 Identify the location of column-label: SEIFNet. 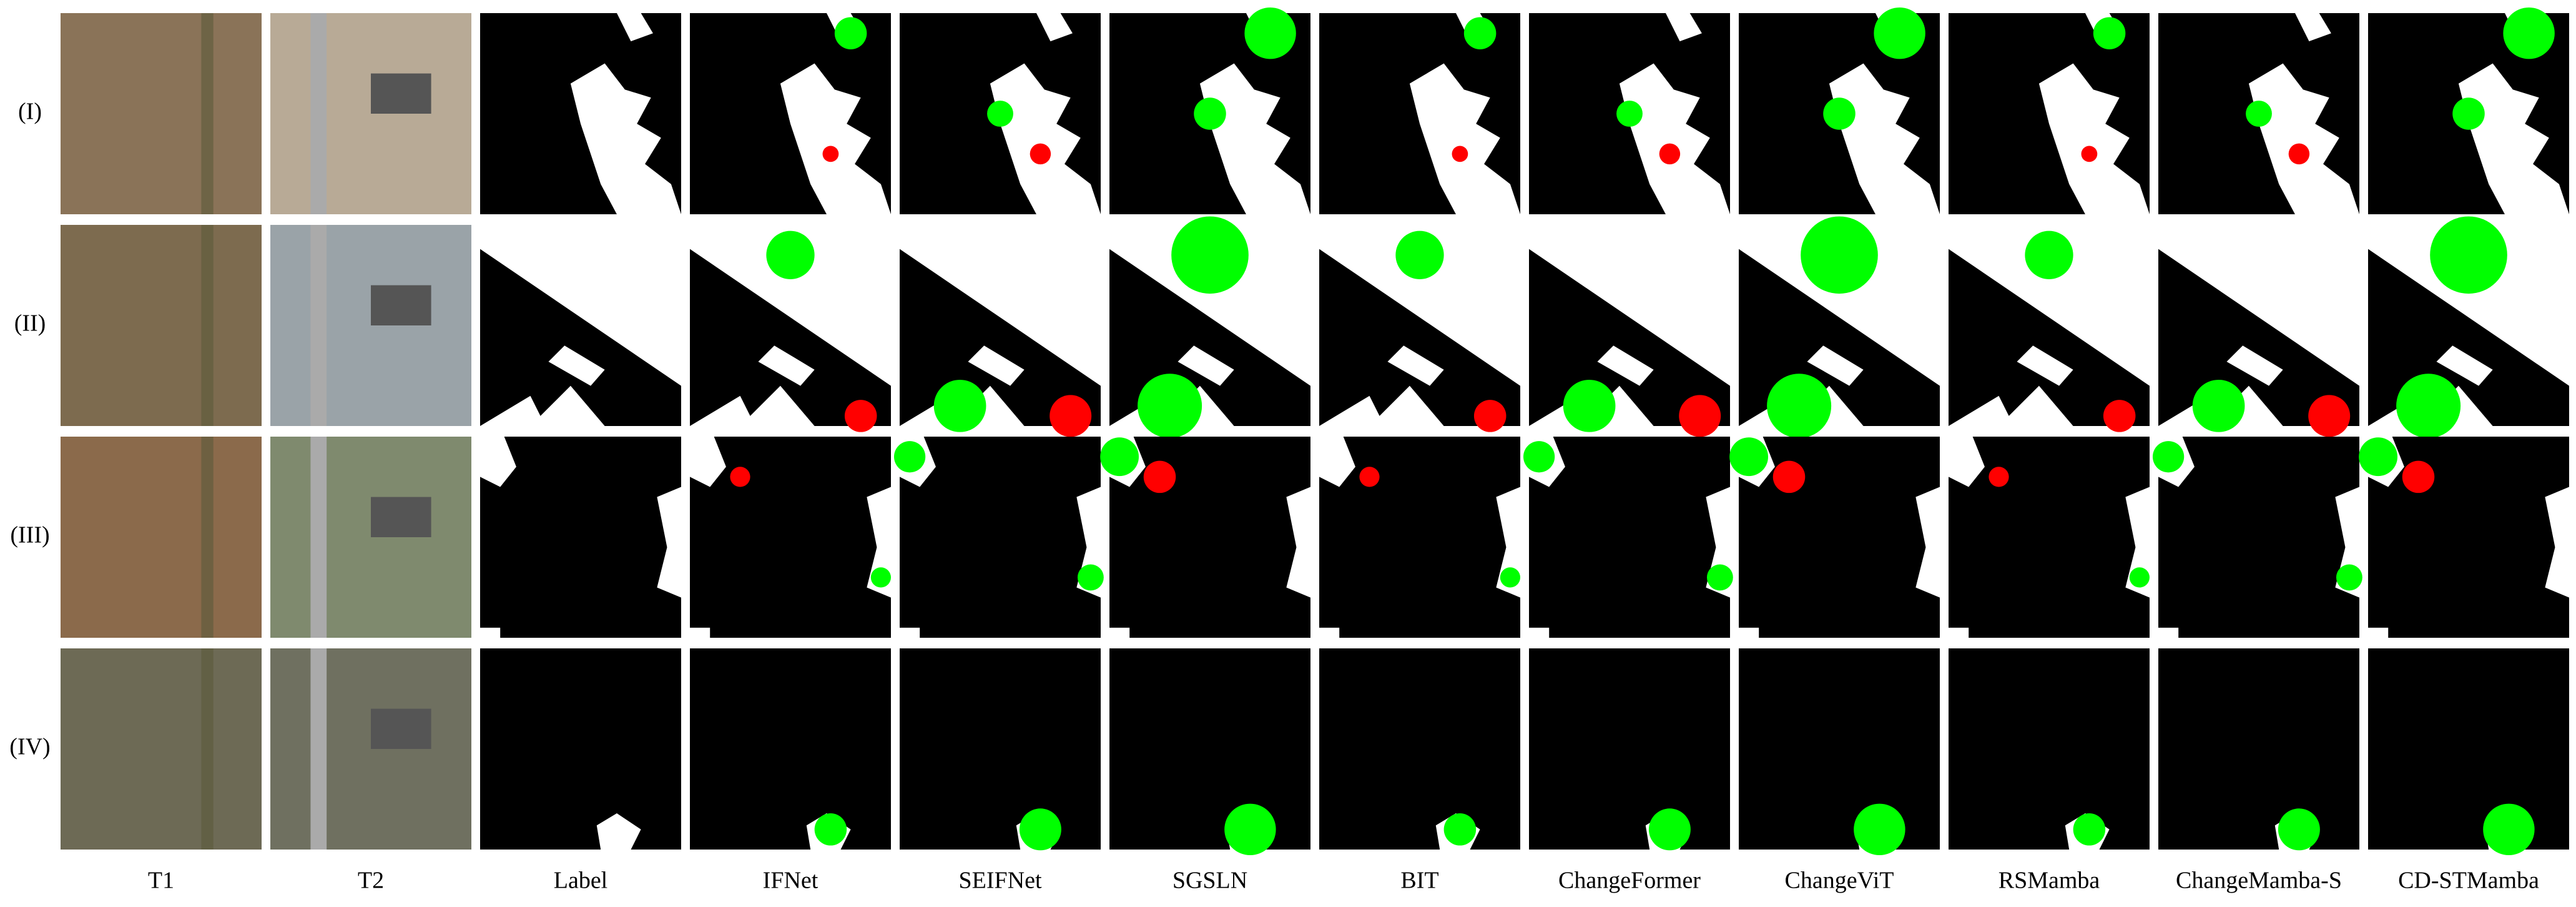
(1000, 881).